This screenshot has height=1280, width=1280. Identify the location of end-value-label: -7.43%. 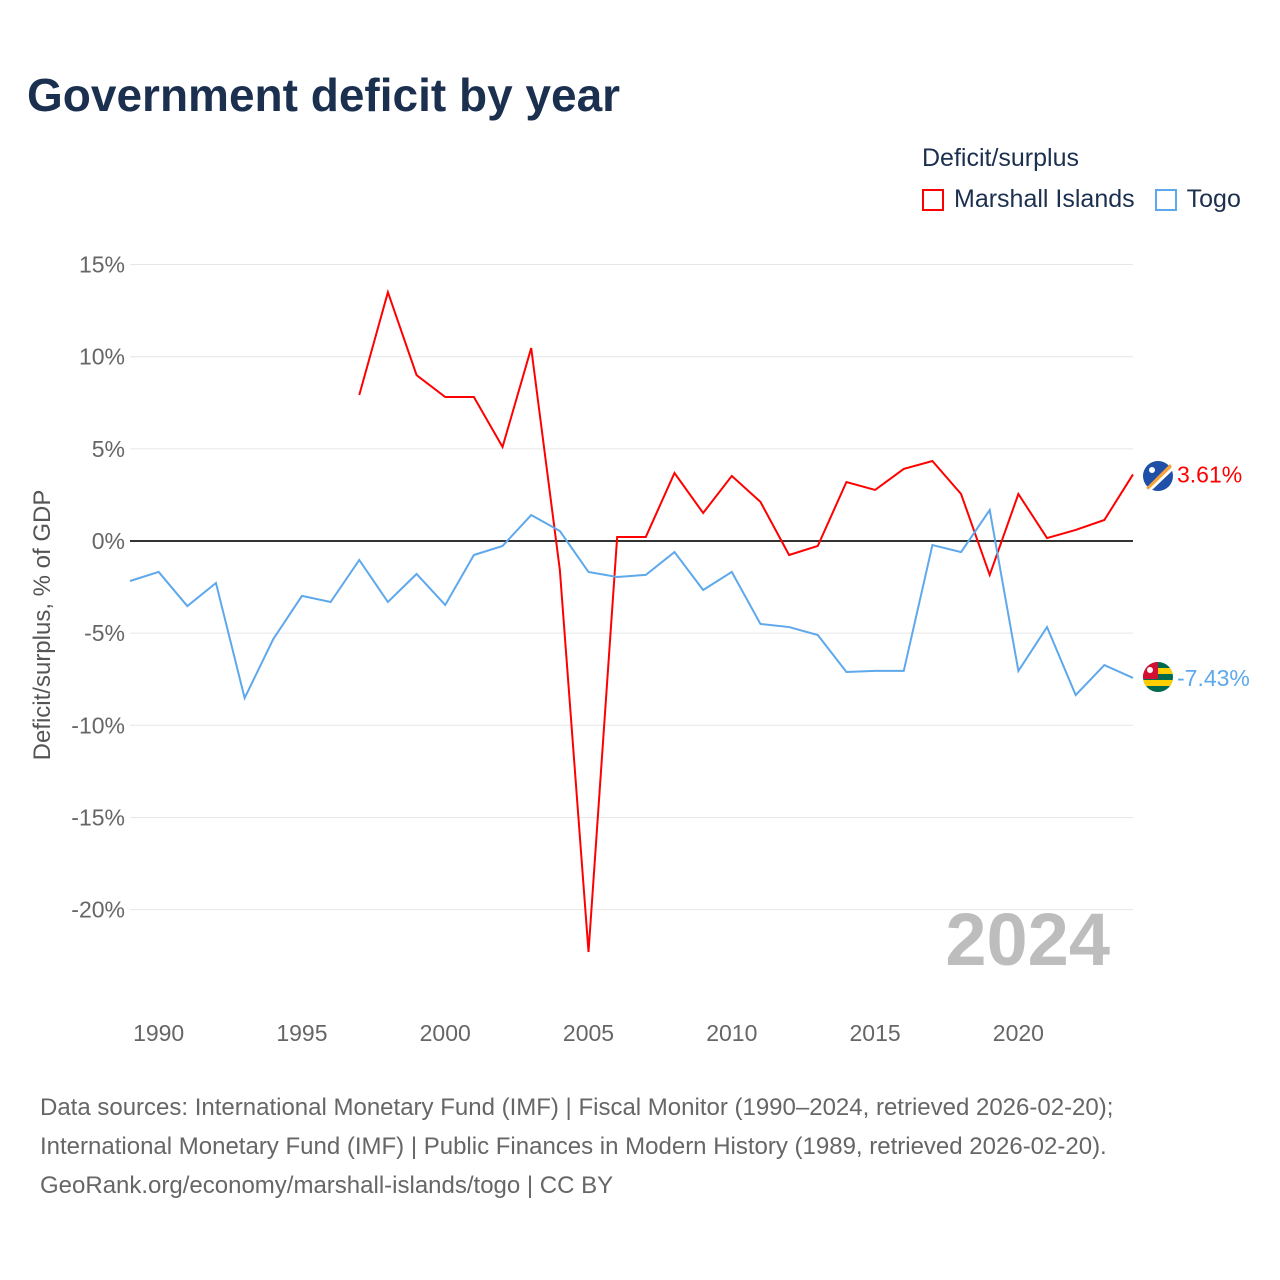
(1213, 678).